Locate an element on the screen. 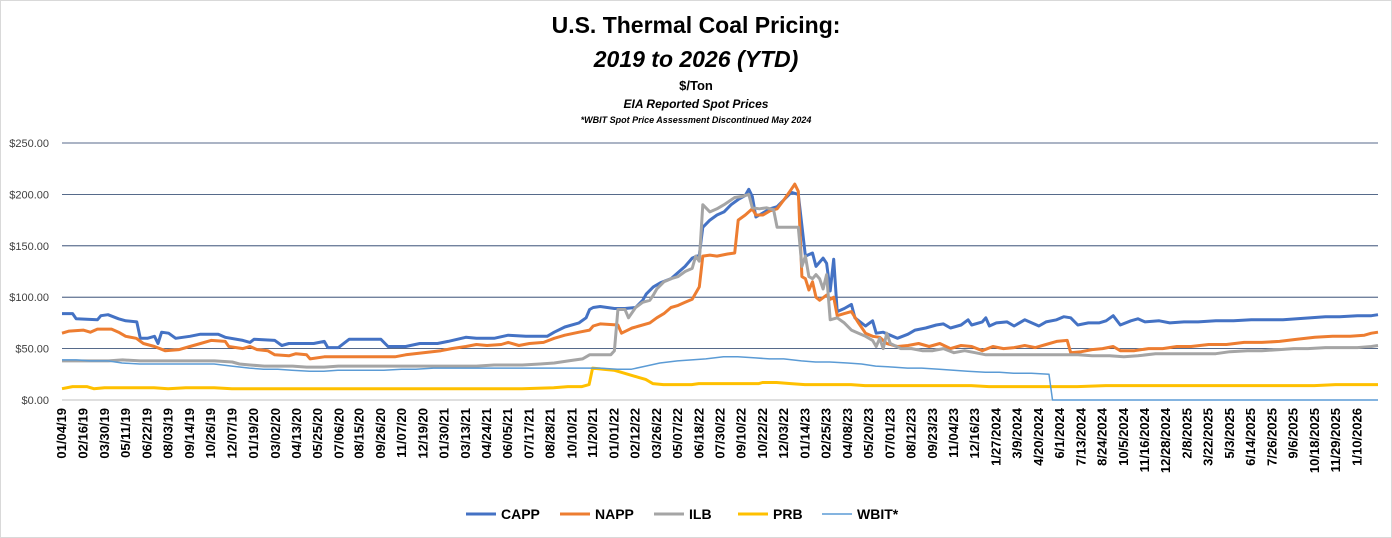  x-tick-label: 5/3/2025 is located at coordinates (1229, 433).